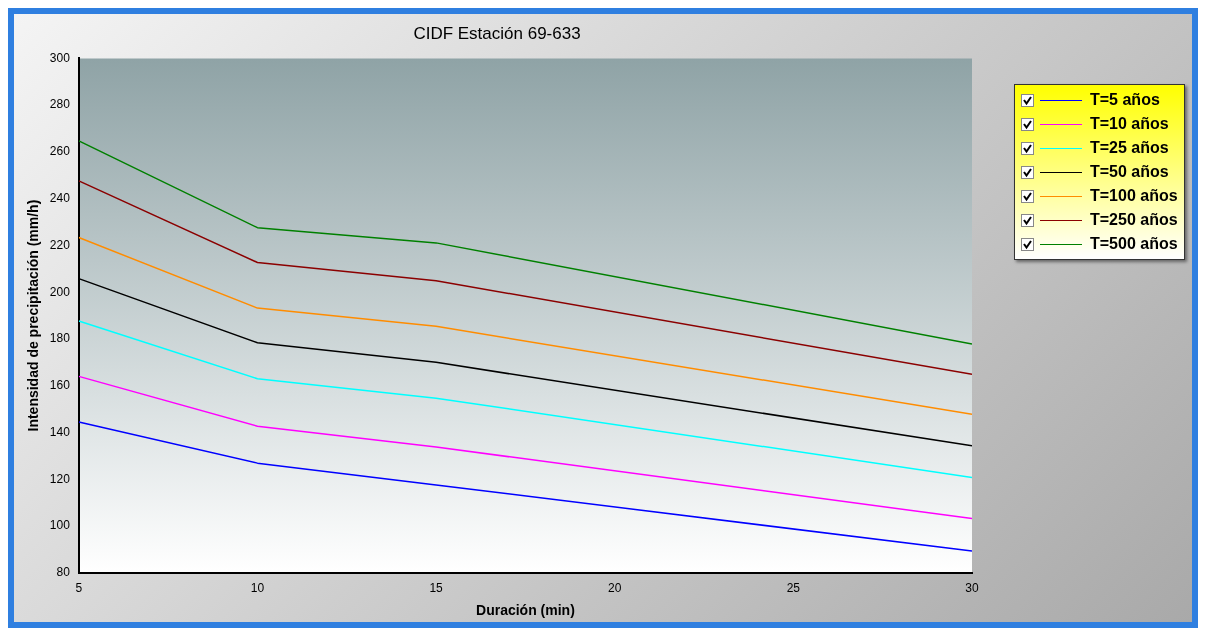 This screenshot has height=638, width=1207. Describe the element at coordinates (60, 431) in the screenshot. I see `y-tick-label: 140` at that location.